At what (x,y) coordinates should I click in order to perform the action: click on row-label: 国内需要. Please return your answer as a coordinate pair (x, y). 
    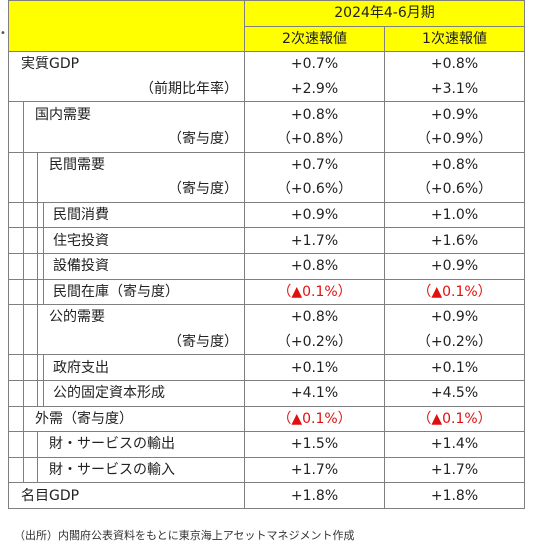
    Looking at the image, I should click on (126, 114).